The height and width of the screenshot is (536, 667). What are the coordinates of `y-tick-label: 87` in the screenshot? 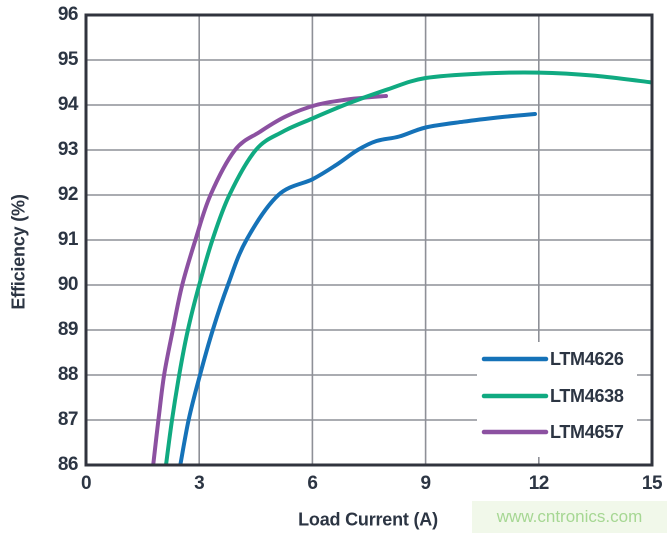 It's located at (68, 419).